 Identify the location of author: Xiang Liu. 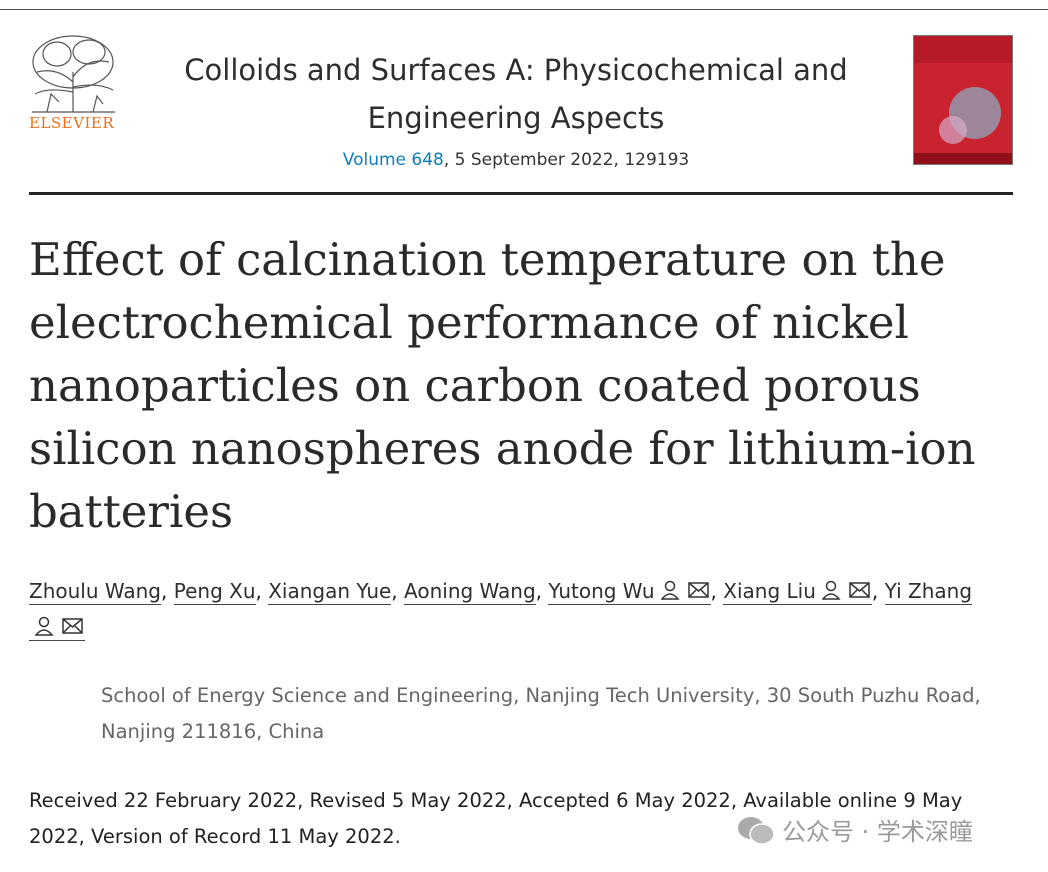
(797, 592).